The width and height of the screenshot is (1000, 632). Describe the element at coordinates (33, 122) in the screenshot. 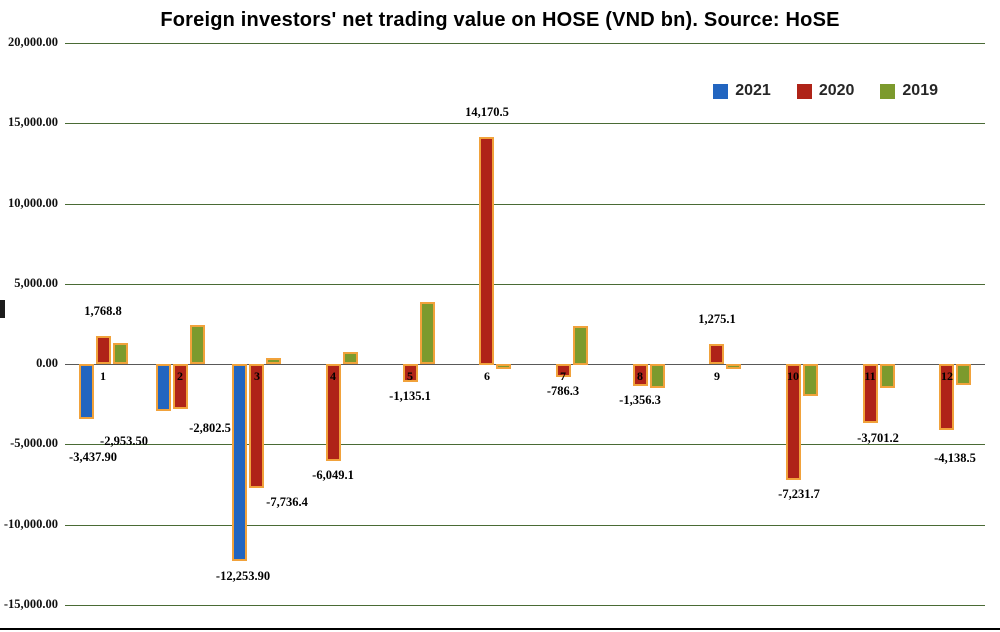

I see `y-tick-label: 15,000.00` at that location.